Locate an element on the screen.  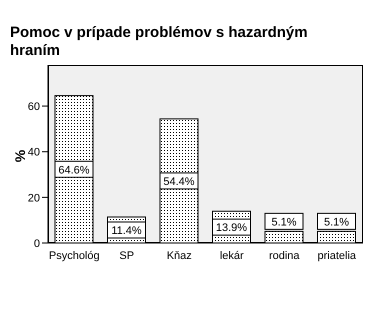
data-label: 11.4% is located at coordinates (126, 230).